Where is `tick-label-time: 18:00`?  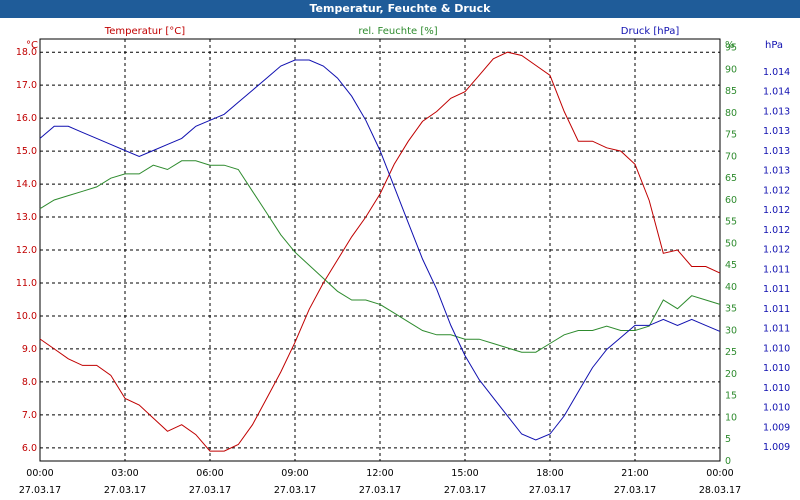 tick-label-time: 18:00 is located at coordinates (549, 473).